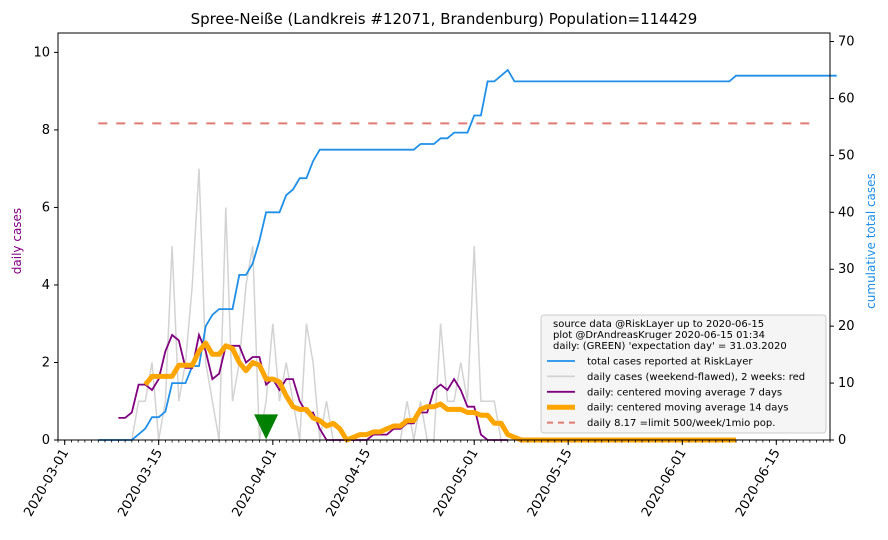 The height and width of the screenshot is (540, 888). What do you see at coordinates (670, 362) in the screenshot?
I see `legend-label: total cases reported at RiskLayer` at bounding box center [670, 362].